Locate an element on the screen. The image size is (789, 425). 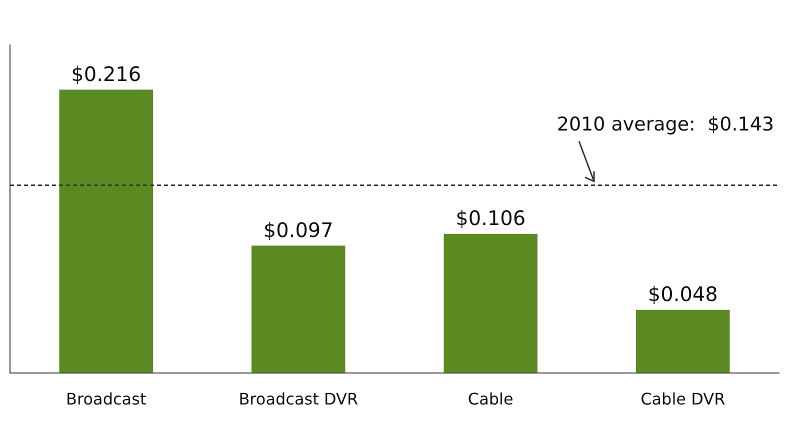
x-tick-label: Broadcast DVR is located at coordinates (298, 399).